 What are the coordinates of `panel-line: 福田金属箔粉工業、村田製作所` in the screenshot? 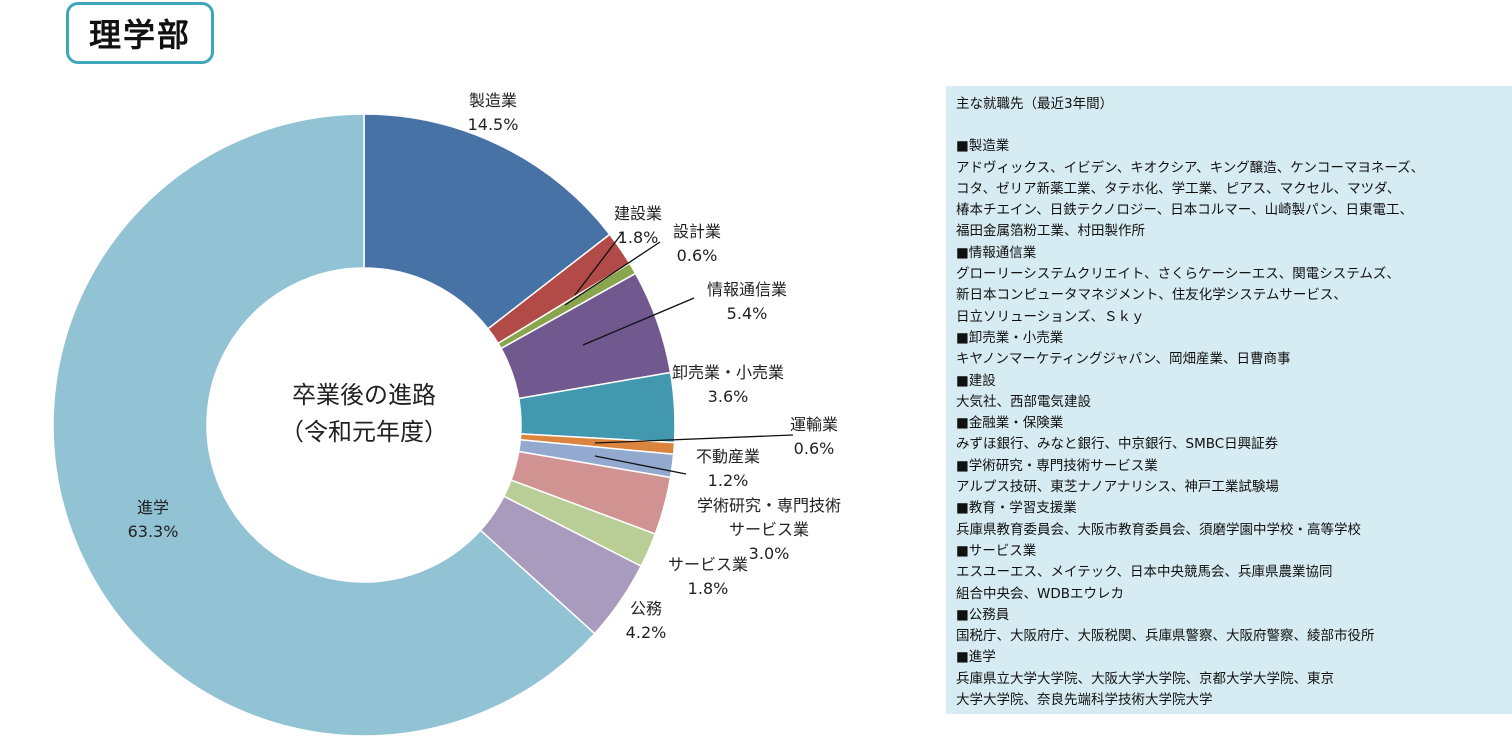 It's located at (1050, 231).